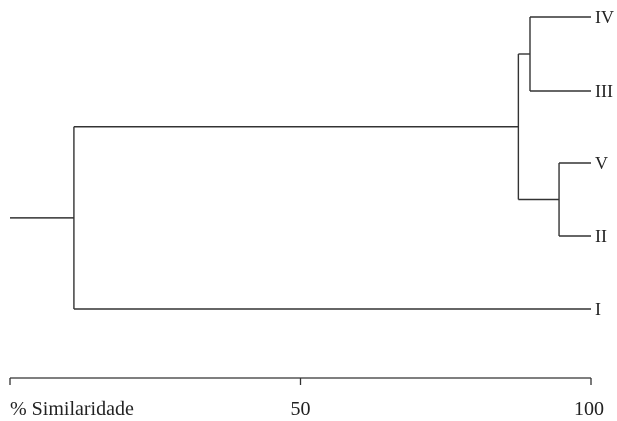 The height and width of the screenshot is (421, 617). I want to click on axis-tick-label-50: 50, so click(301, 409).